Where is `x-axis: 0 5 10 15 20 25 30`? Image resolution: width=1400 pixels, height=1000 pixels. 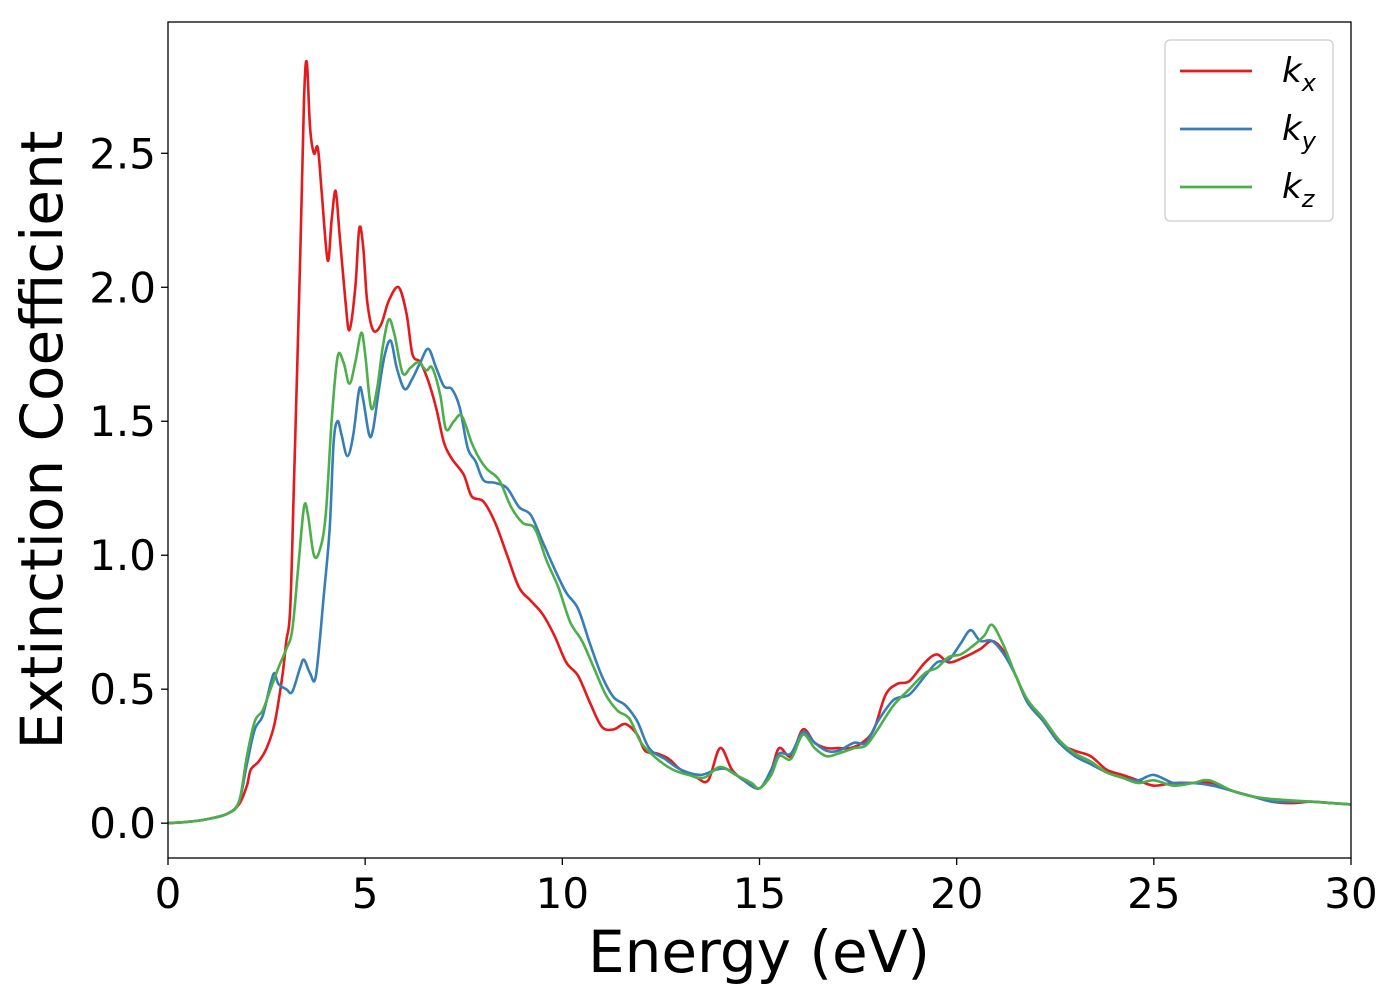 x-axis: 0 5 10 15 20 25 30 is located at coordinates (766, 888).